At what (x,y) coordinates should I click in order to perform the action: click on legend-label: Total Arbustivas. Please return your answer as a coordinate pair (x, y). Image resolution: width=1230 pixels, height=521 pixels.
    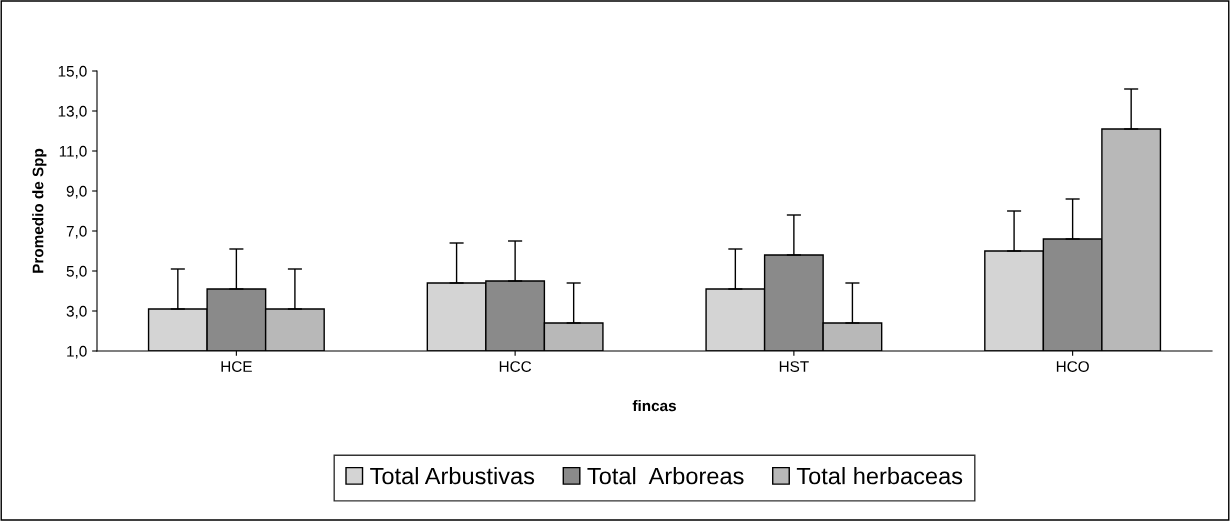
    Looking at the image, I should click on (452, 476).